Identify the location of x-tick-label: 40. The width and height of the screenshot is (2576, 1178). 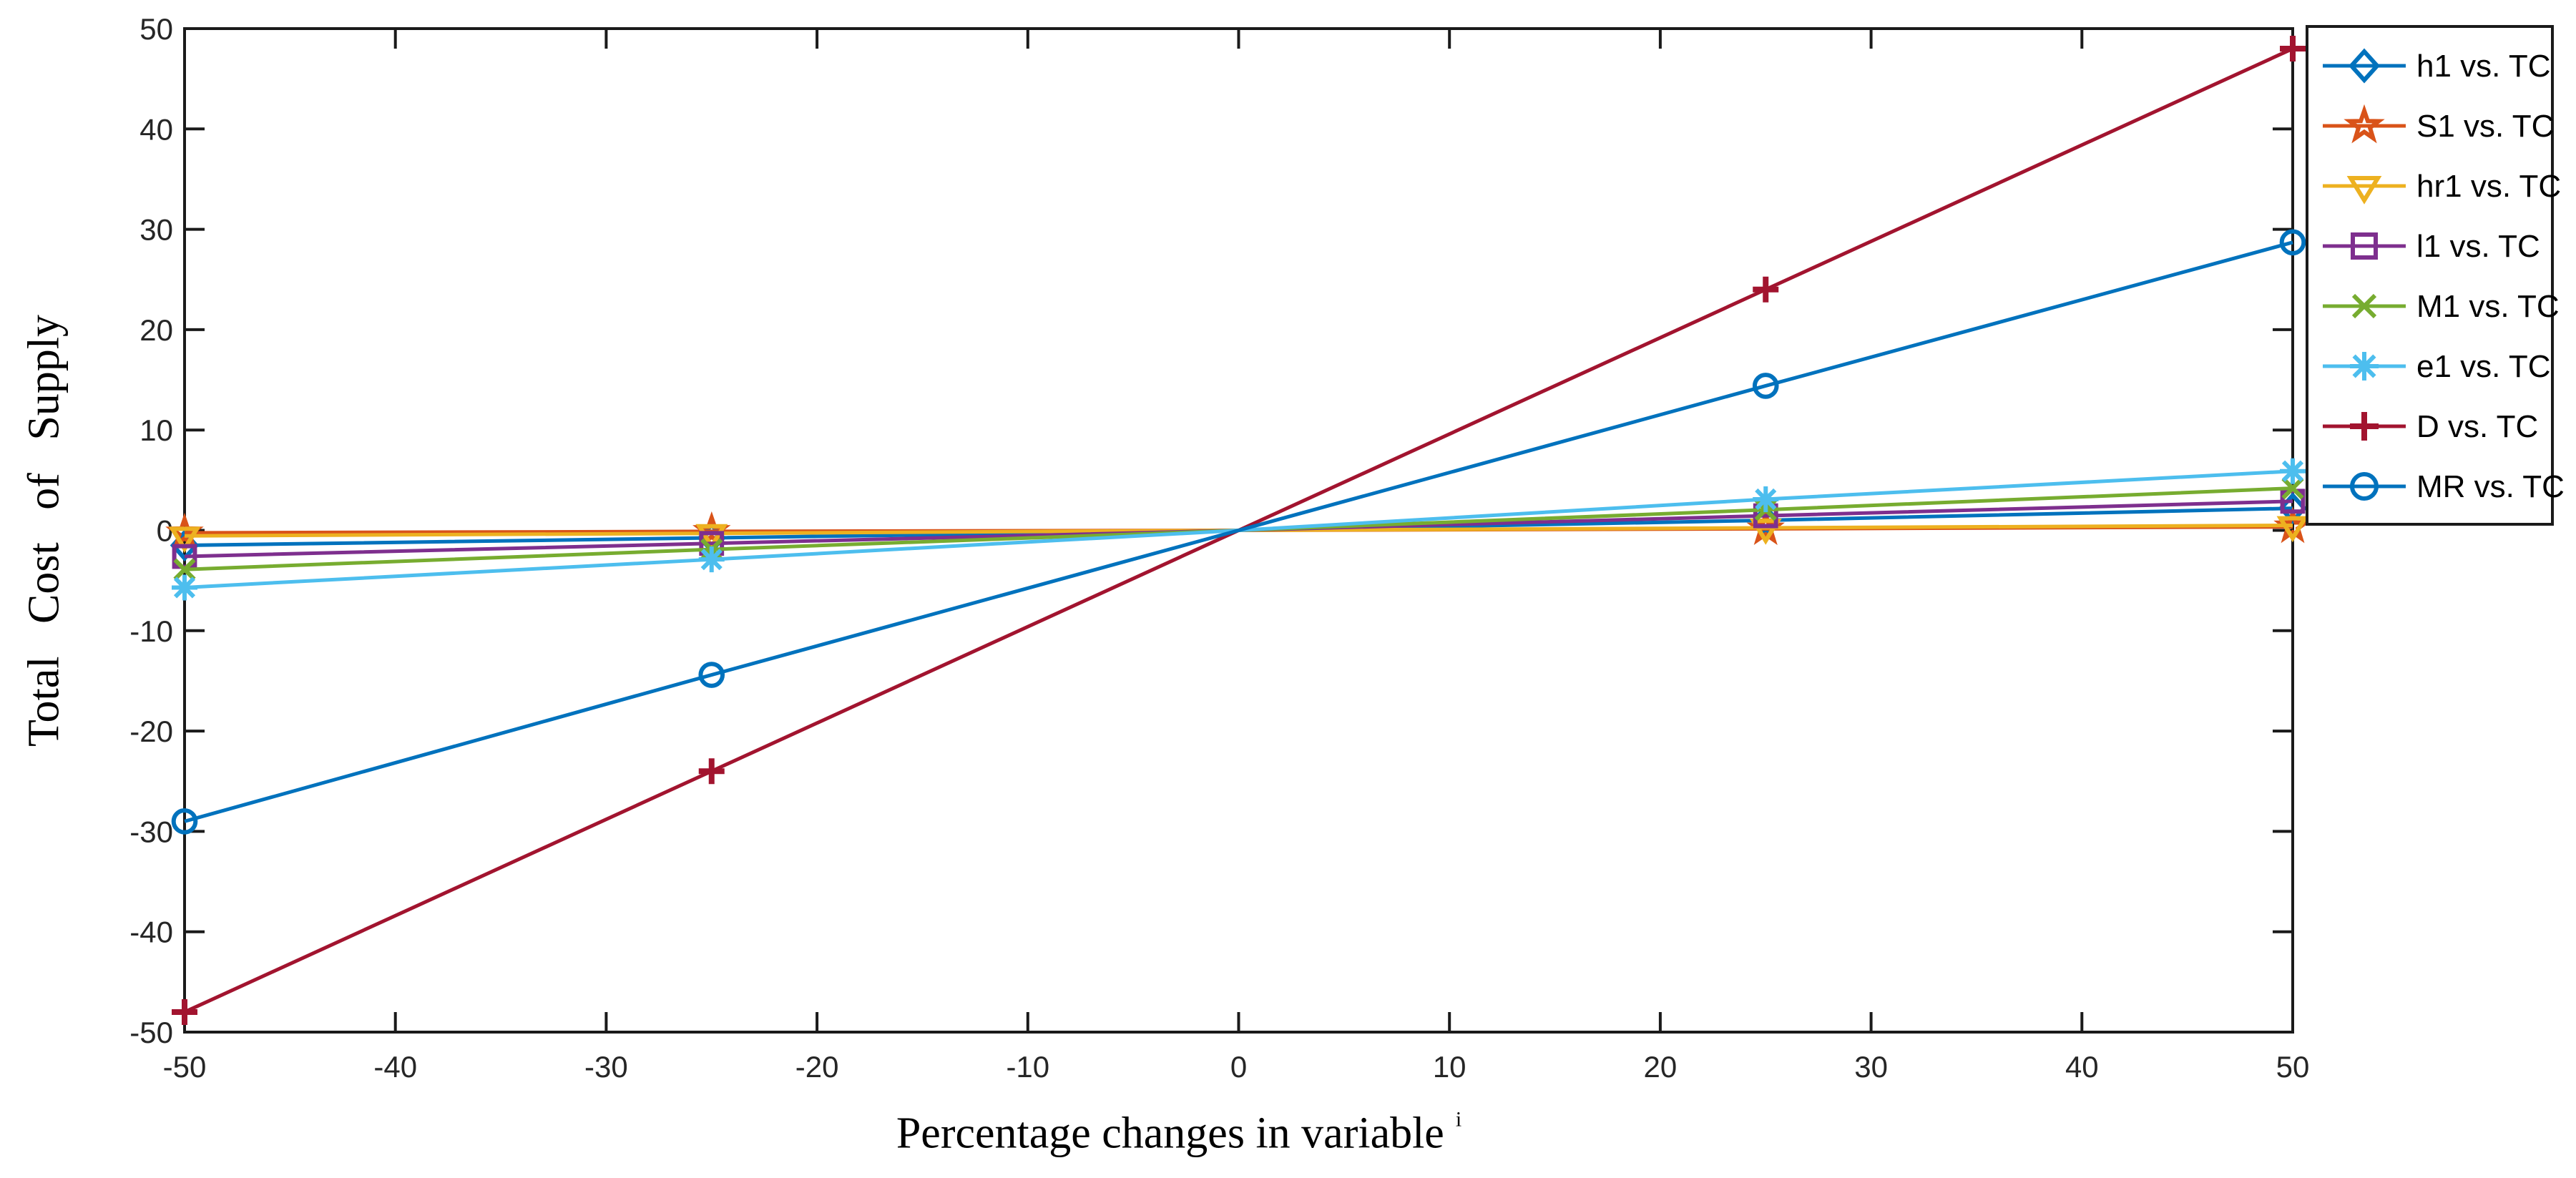
(2082, 1067).